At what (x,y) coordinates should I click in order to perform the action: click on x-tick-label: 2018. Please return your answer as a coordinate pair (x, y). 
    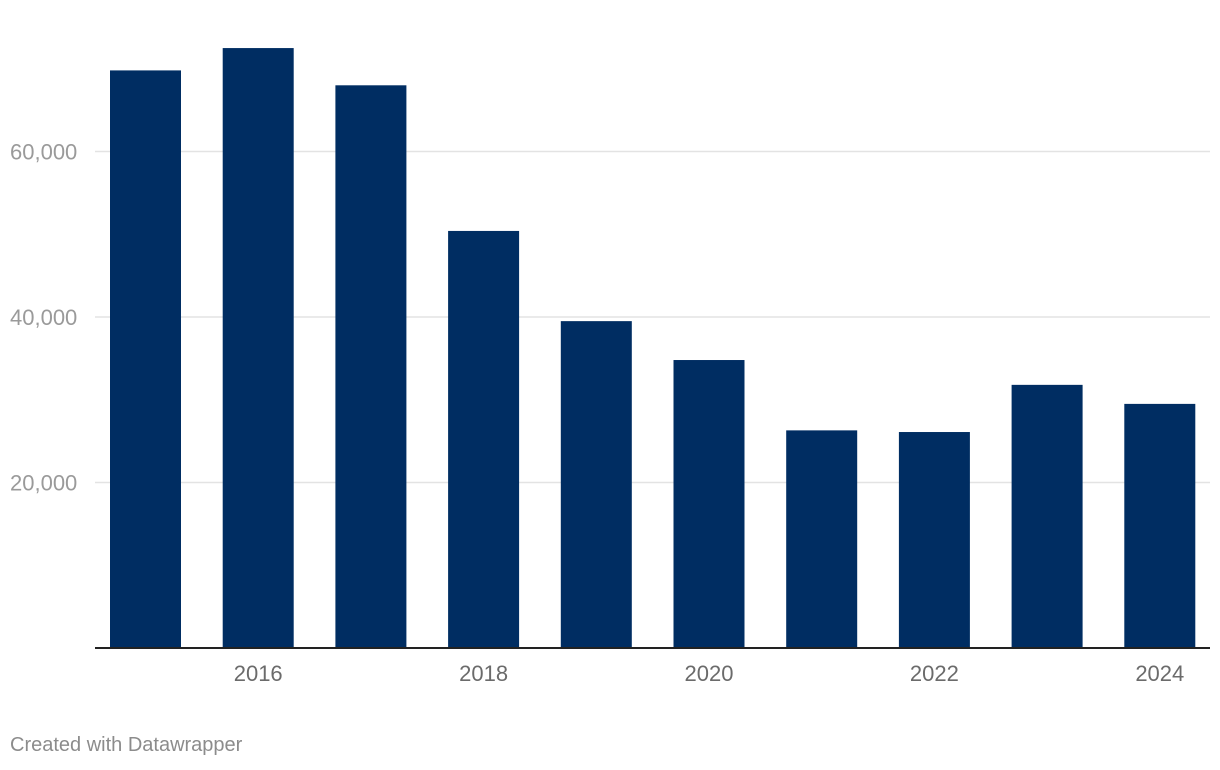
    Looking at the image, I should click on (483, 673).